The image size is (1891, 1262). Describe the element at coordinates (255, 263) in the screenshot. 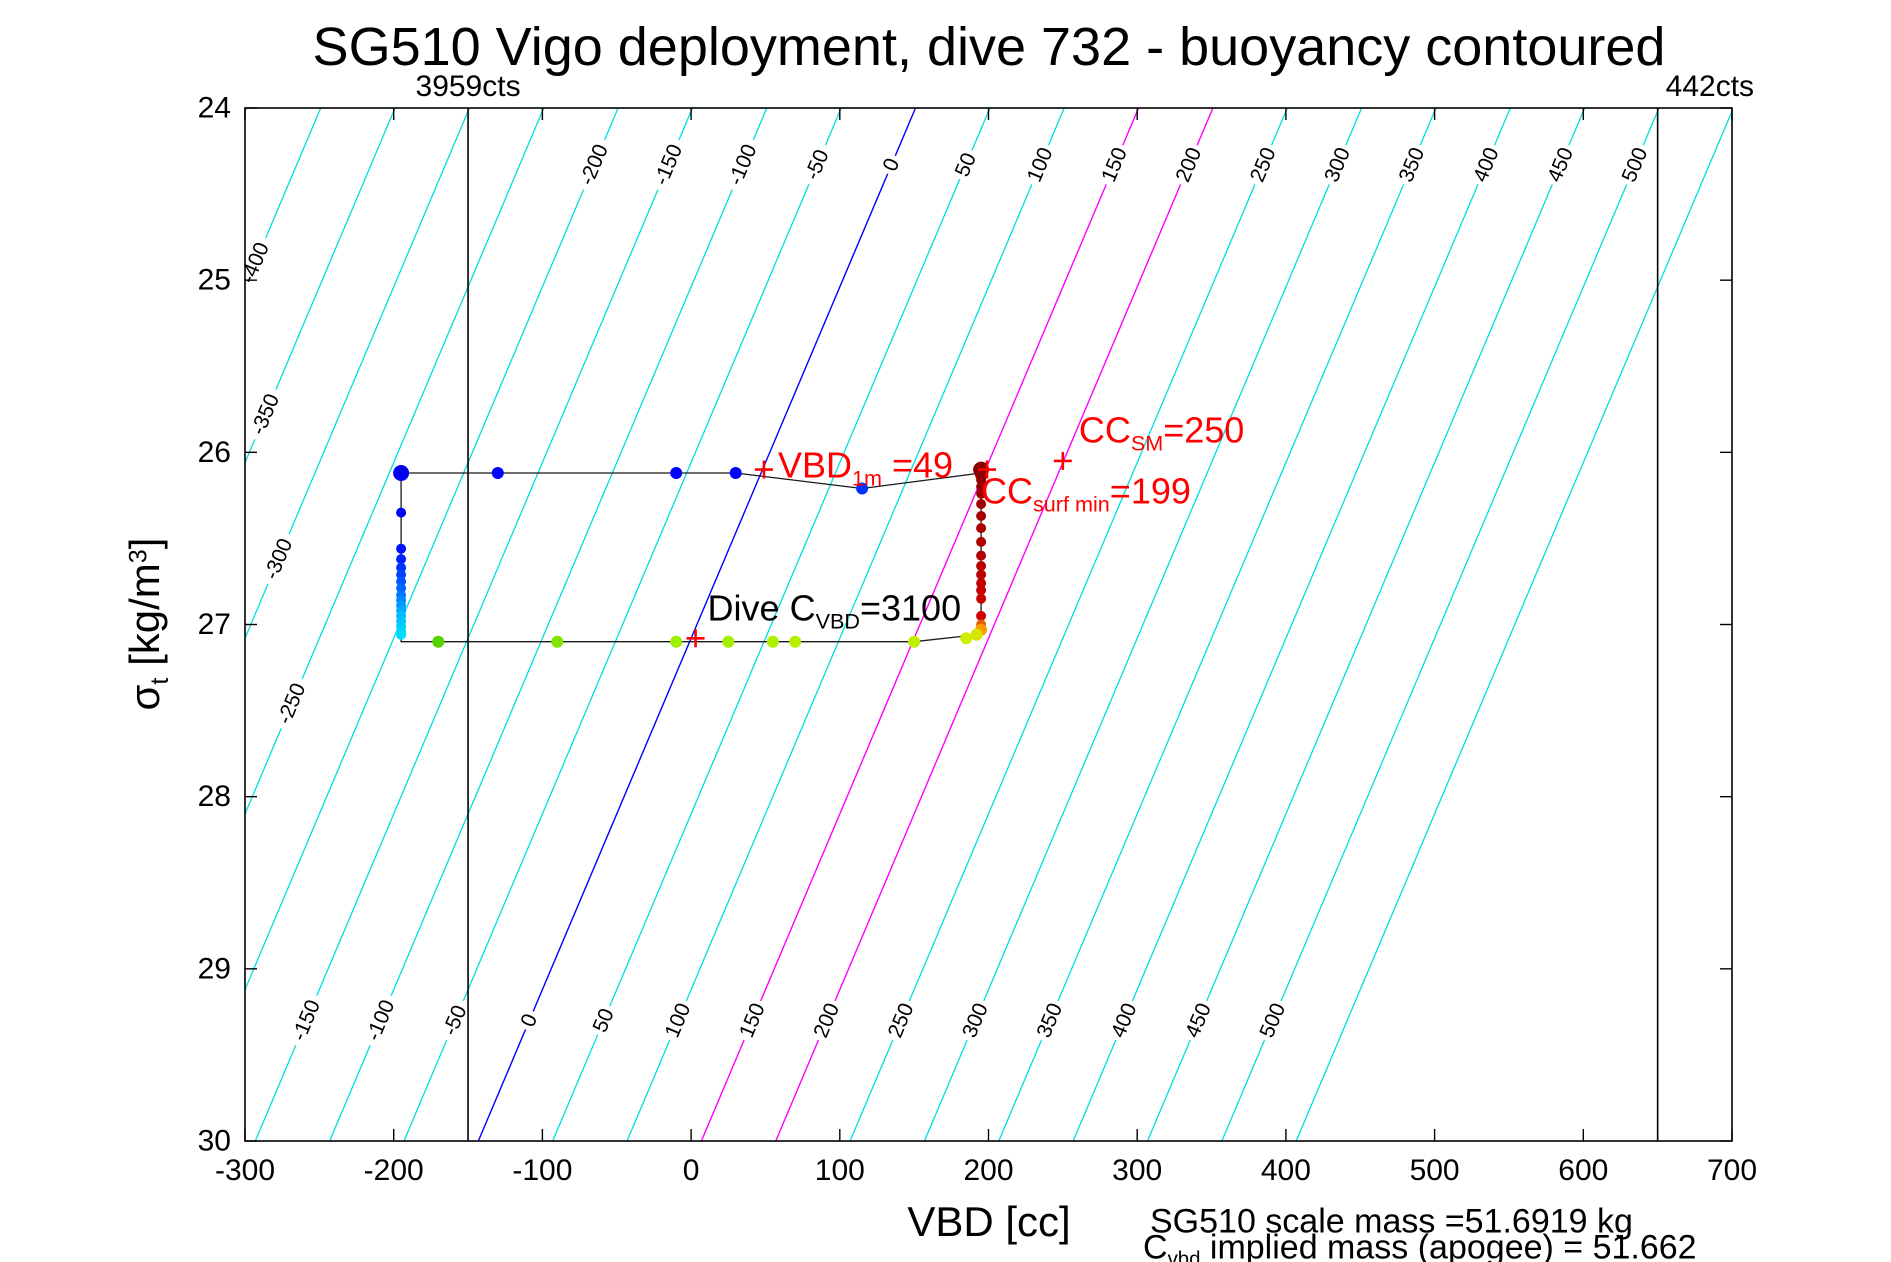

I see `contour-label: -400` at that location.